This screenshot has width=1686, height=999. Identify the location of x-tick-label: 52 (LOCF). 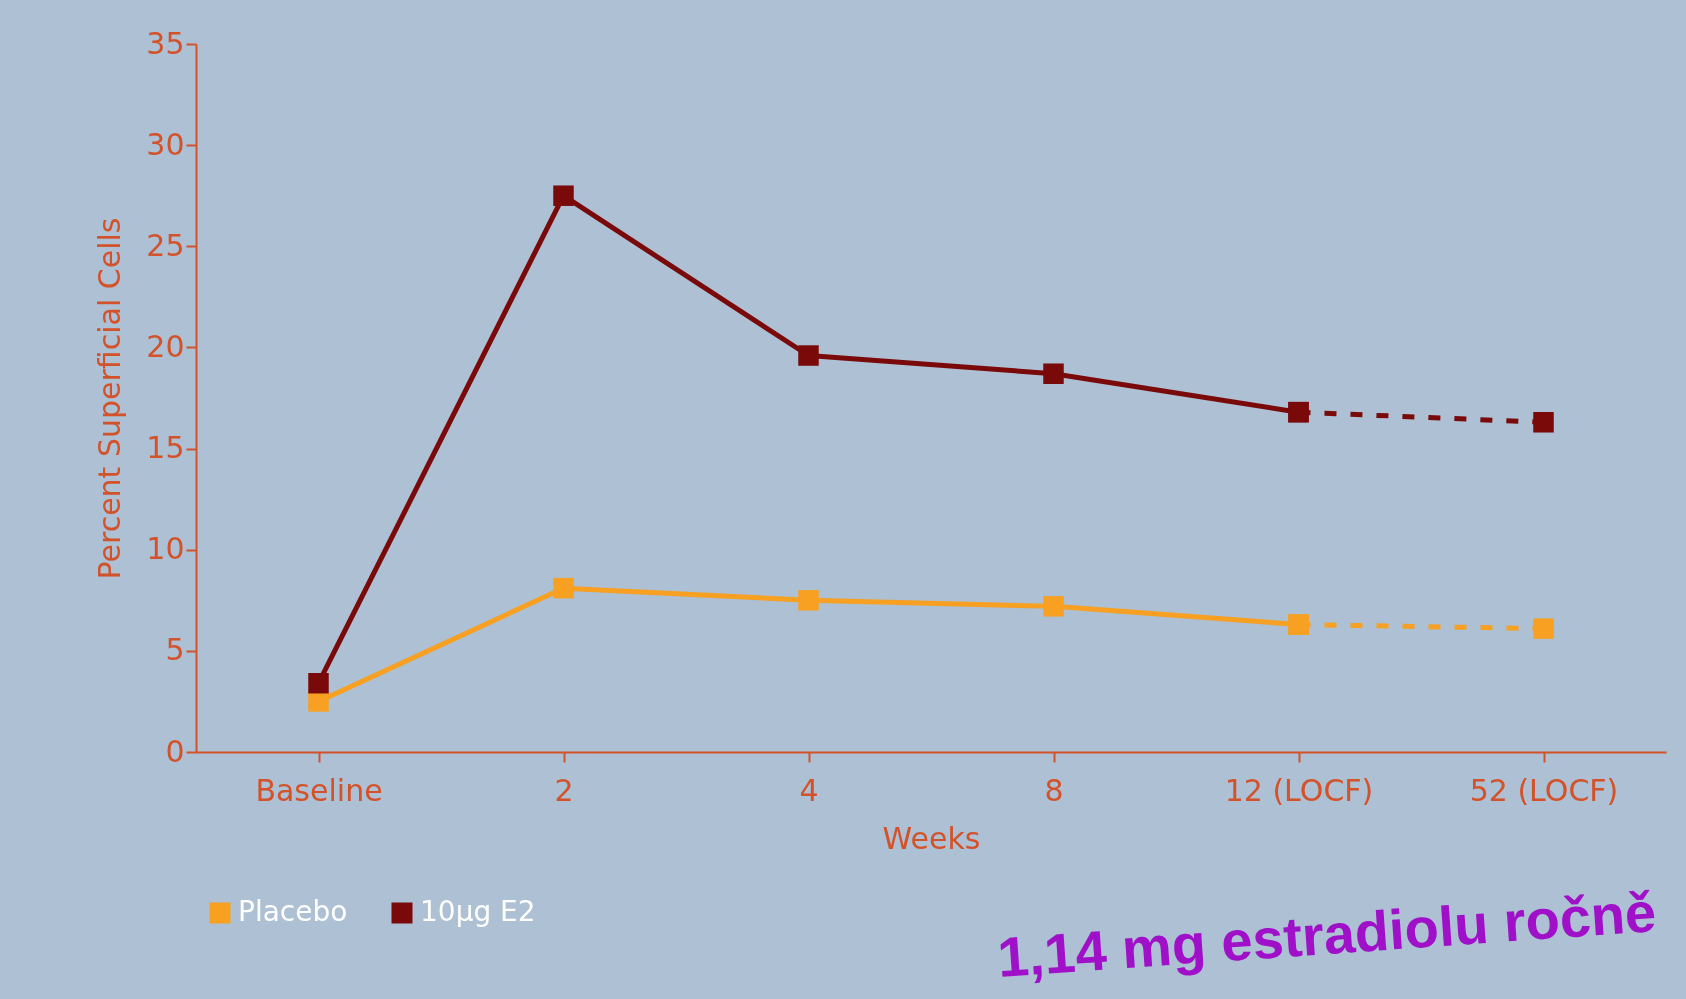
(1544, 790).